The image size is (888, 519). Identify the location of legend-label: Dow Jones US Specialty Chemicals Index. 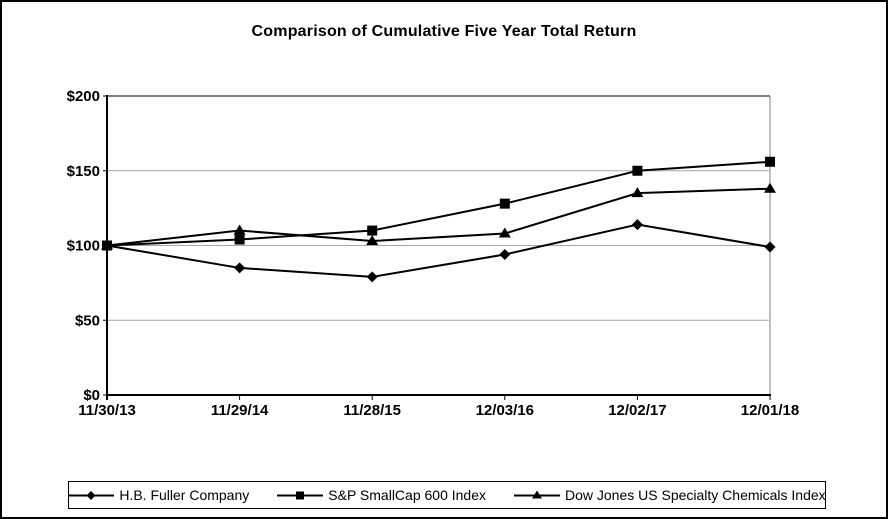
(695, 495).